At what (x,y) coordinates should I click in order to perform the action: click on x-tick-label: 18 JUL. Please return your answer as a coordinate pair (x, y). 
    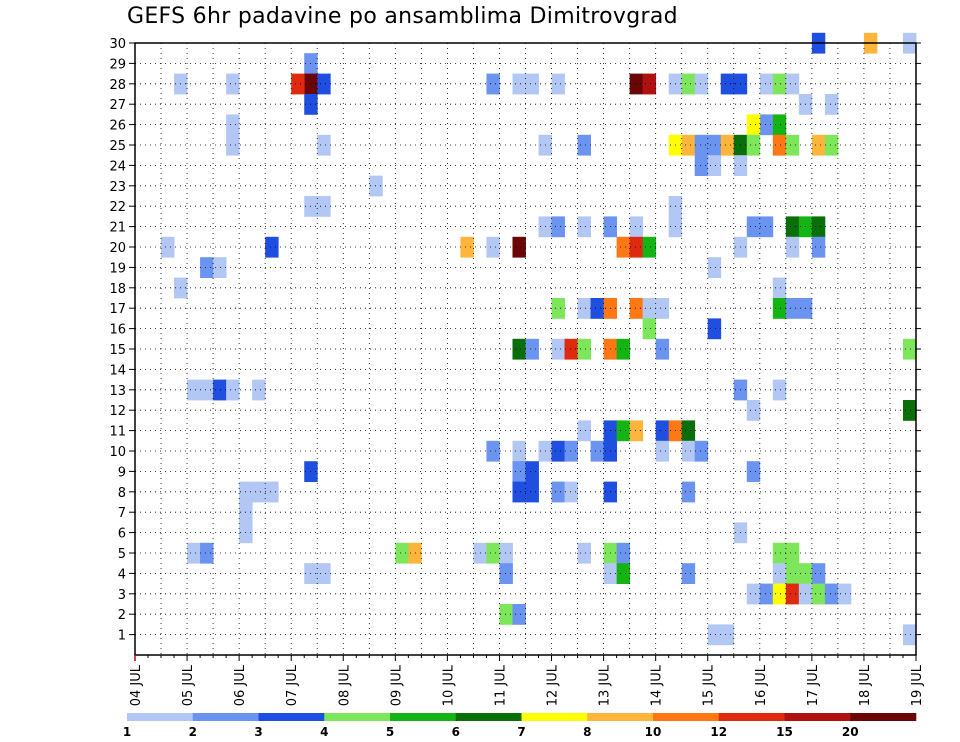
    Looking at the image, I should click on (865, 685).